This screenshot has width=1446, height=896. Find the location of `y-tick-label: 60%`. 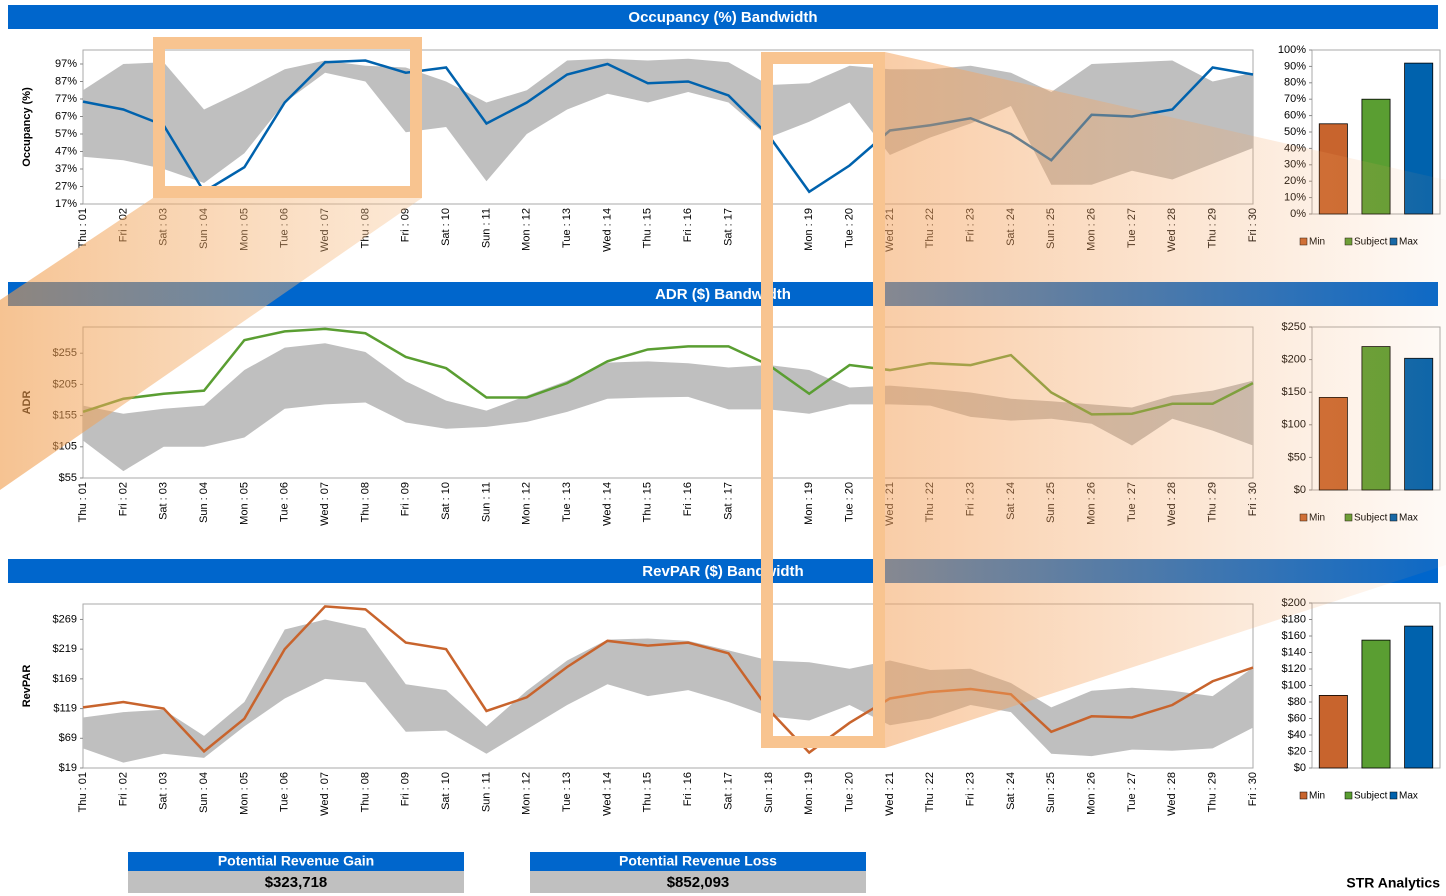

y-tick-label: 60% is located at coordinates (1295, 116).